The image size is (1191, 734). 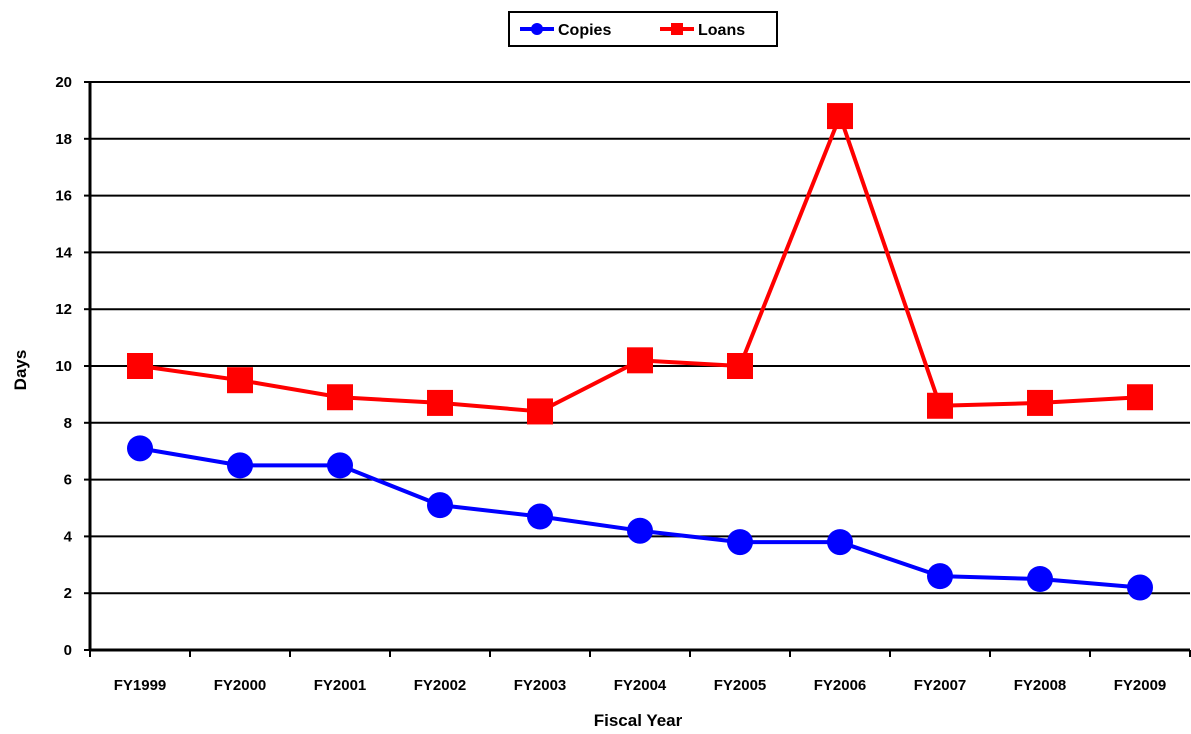 What do you see at coordinates (63, 139) in the screenshot?
I see `y-tick-label: 18` at bounding box center [63, 139].